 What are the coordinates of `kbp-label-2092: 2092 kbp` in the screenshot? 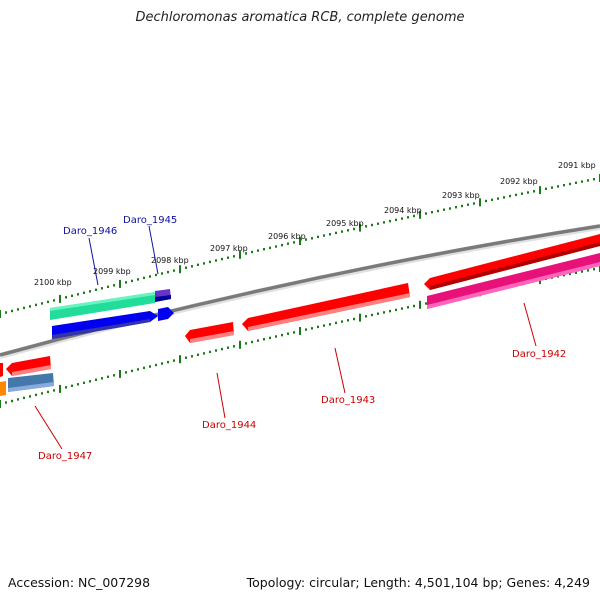 It's located at (519, 181).